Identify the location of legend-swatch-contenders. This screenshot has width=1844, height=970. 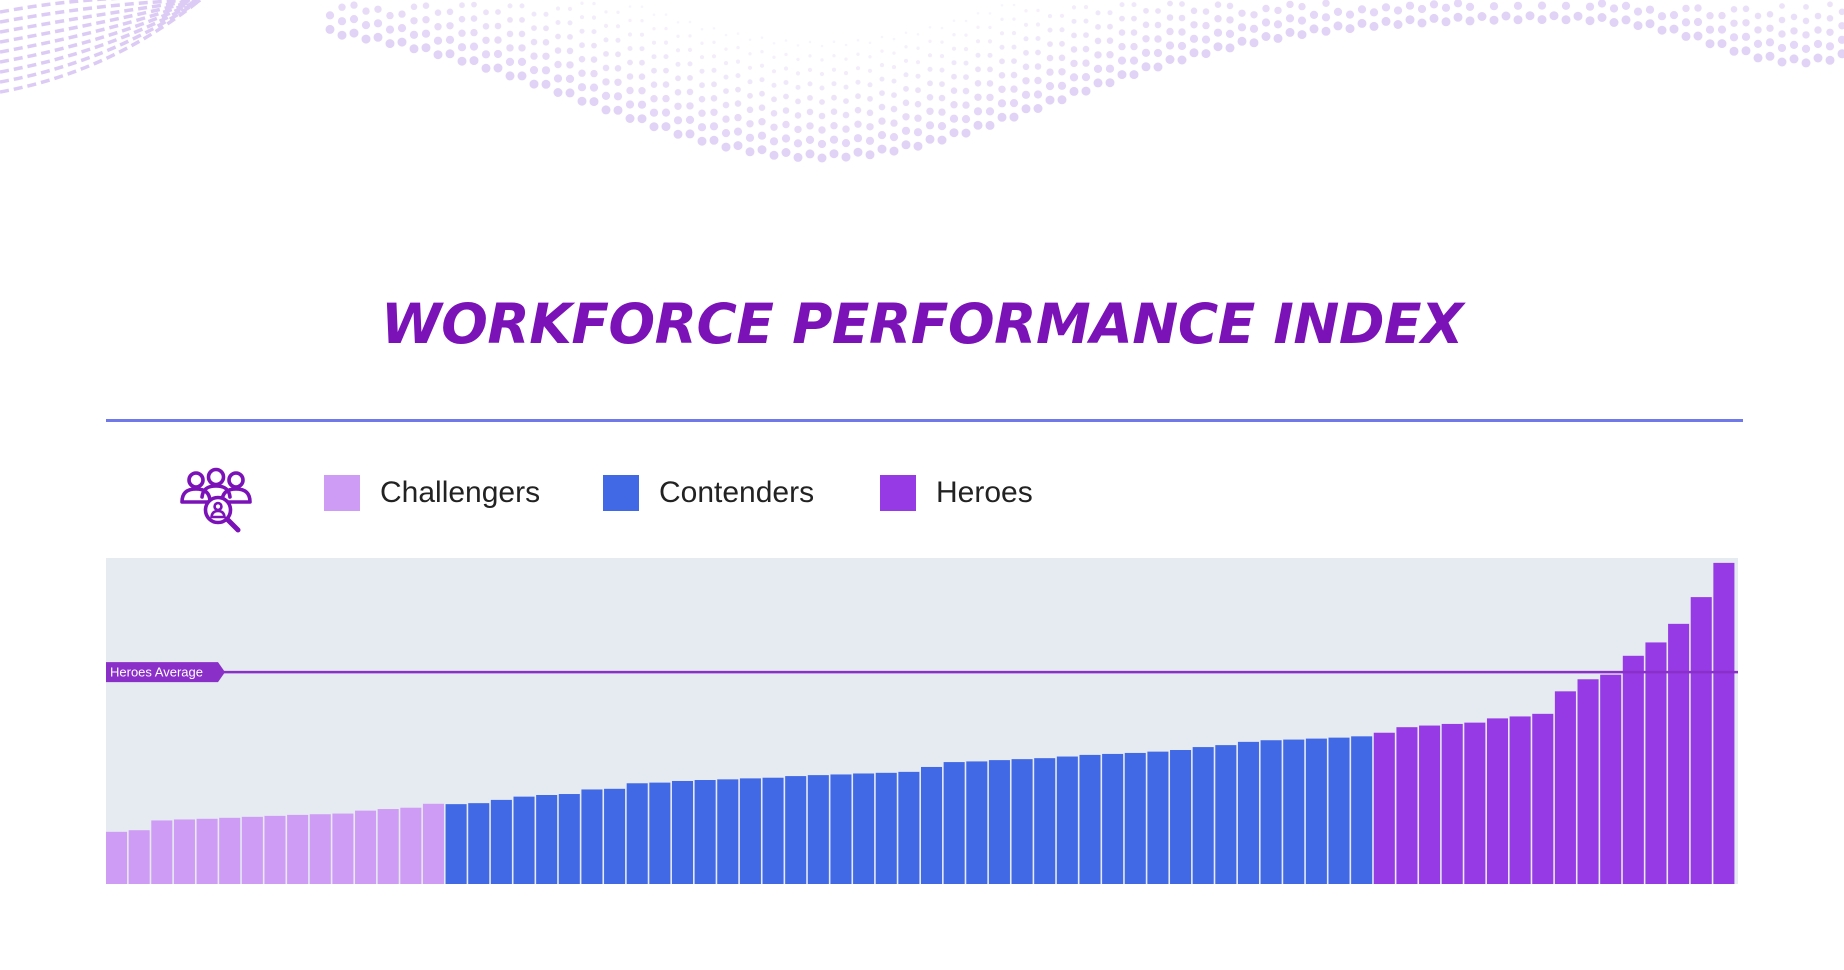
(621, 493).